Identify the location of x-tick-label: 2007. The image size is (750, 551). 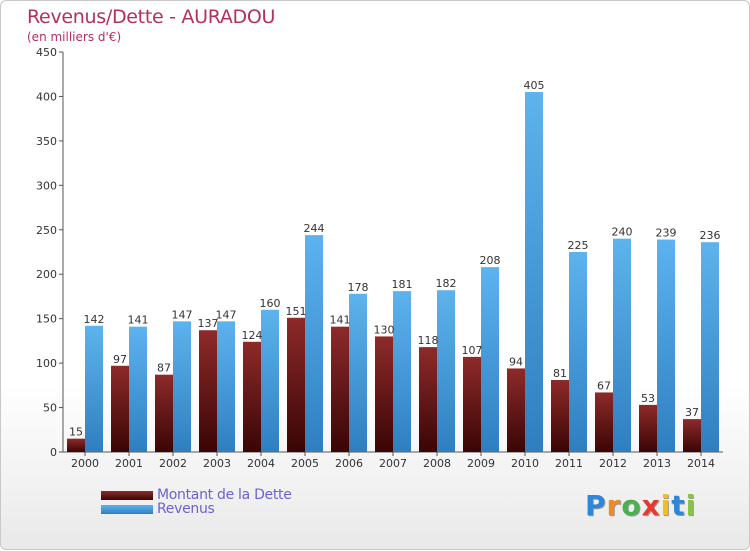
(393, 463).